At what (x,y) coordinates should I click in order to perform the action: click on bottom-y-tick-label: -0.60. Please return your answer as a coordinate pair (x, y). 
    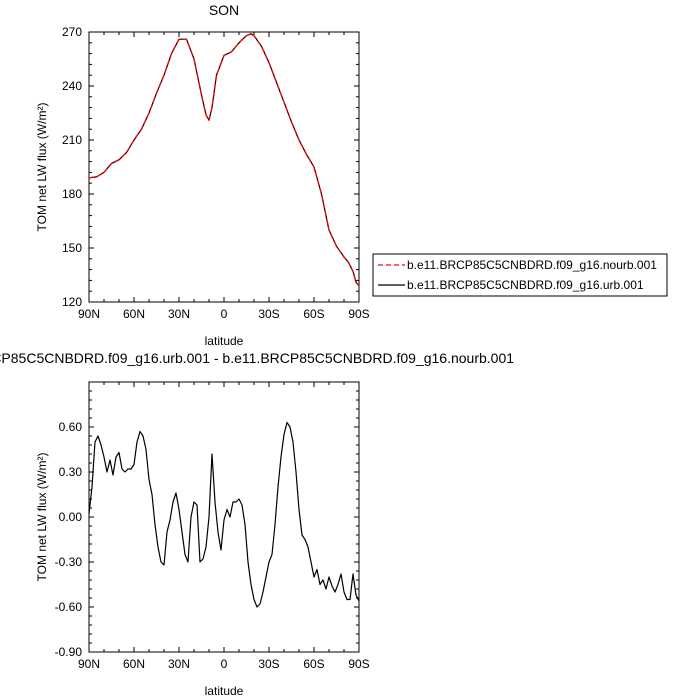
    Looking at the image, I should click on (69, 607).